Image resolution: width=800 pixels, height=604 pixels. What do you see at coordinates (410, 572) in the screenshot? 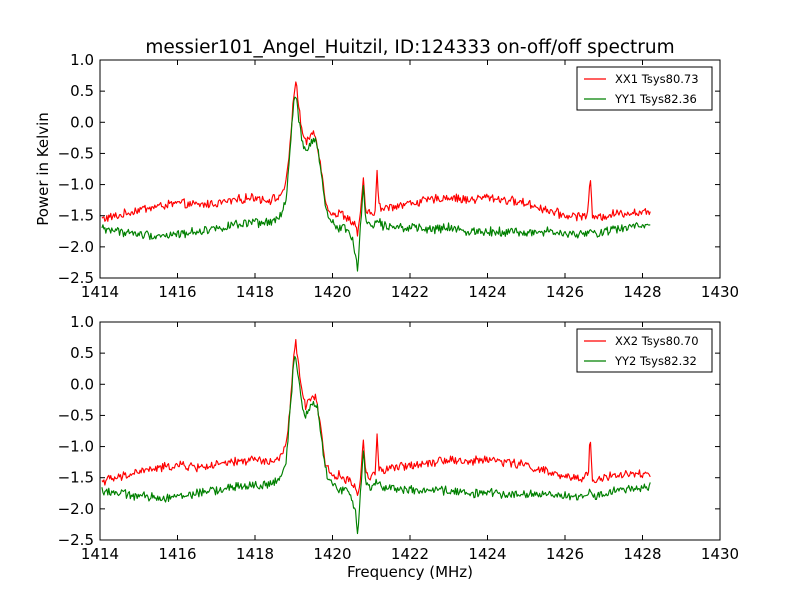
I see `x-axis-label: Frequency (MHz)` at bounding box center [410, 572].